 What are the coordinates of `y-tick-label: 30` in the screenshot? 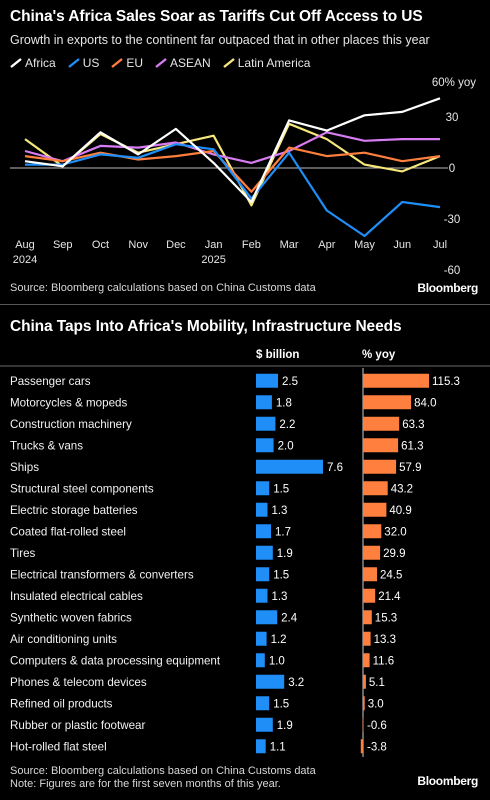 It's located at (452, 118).